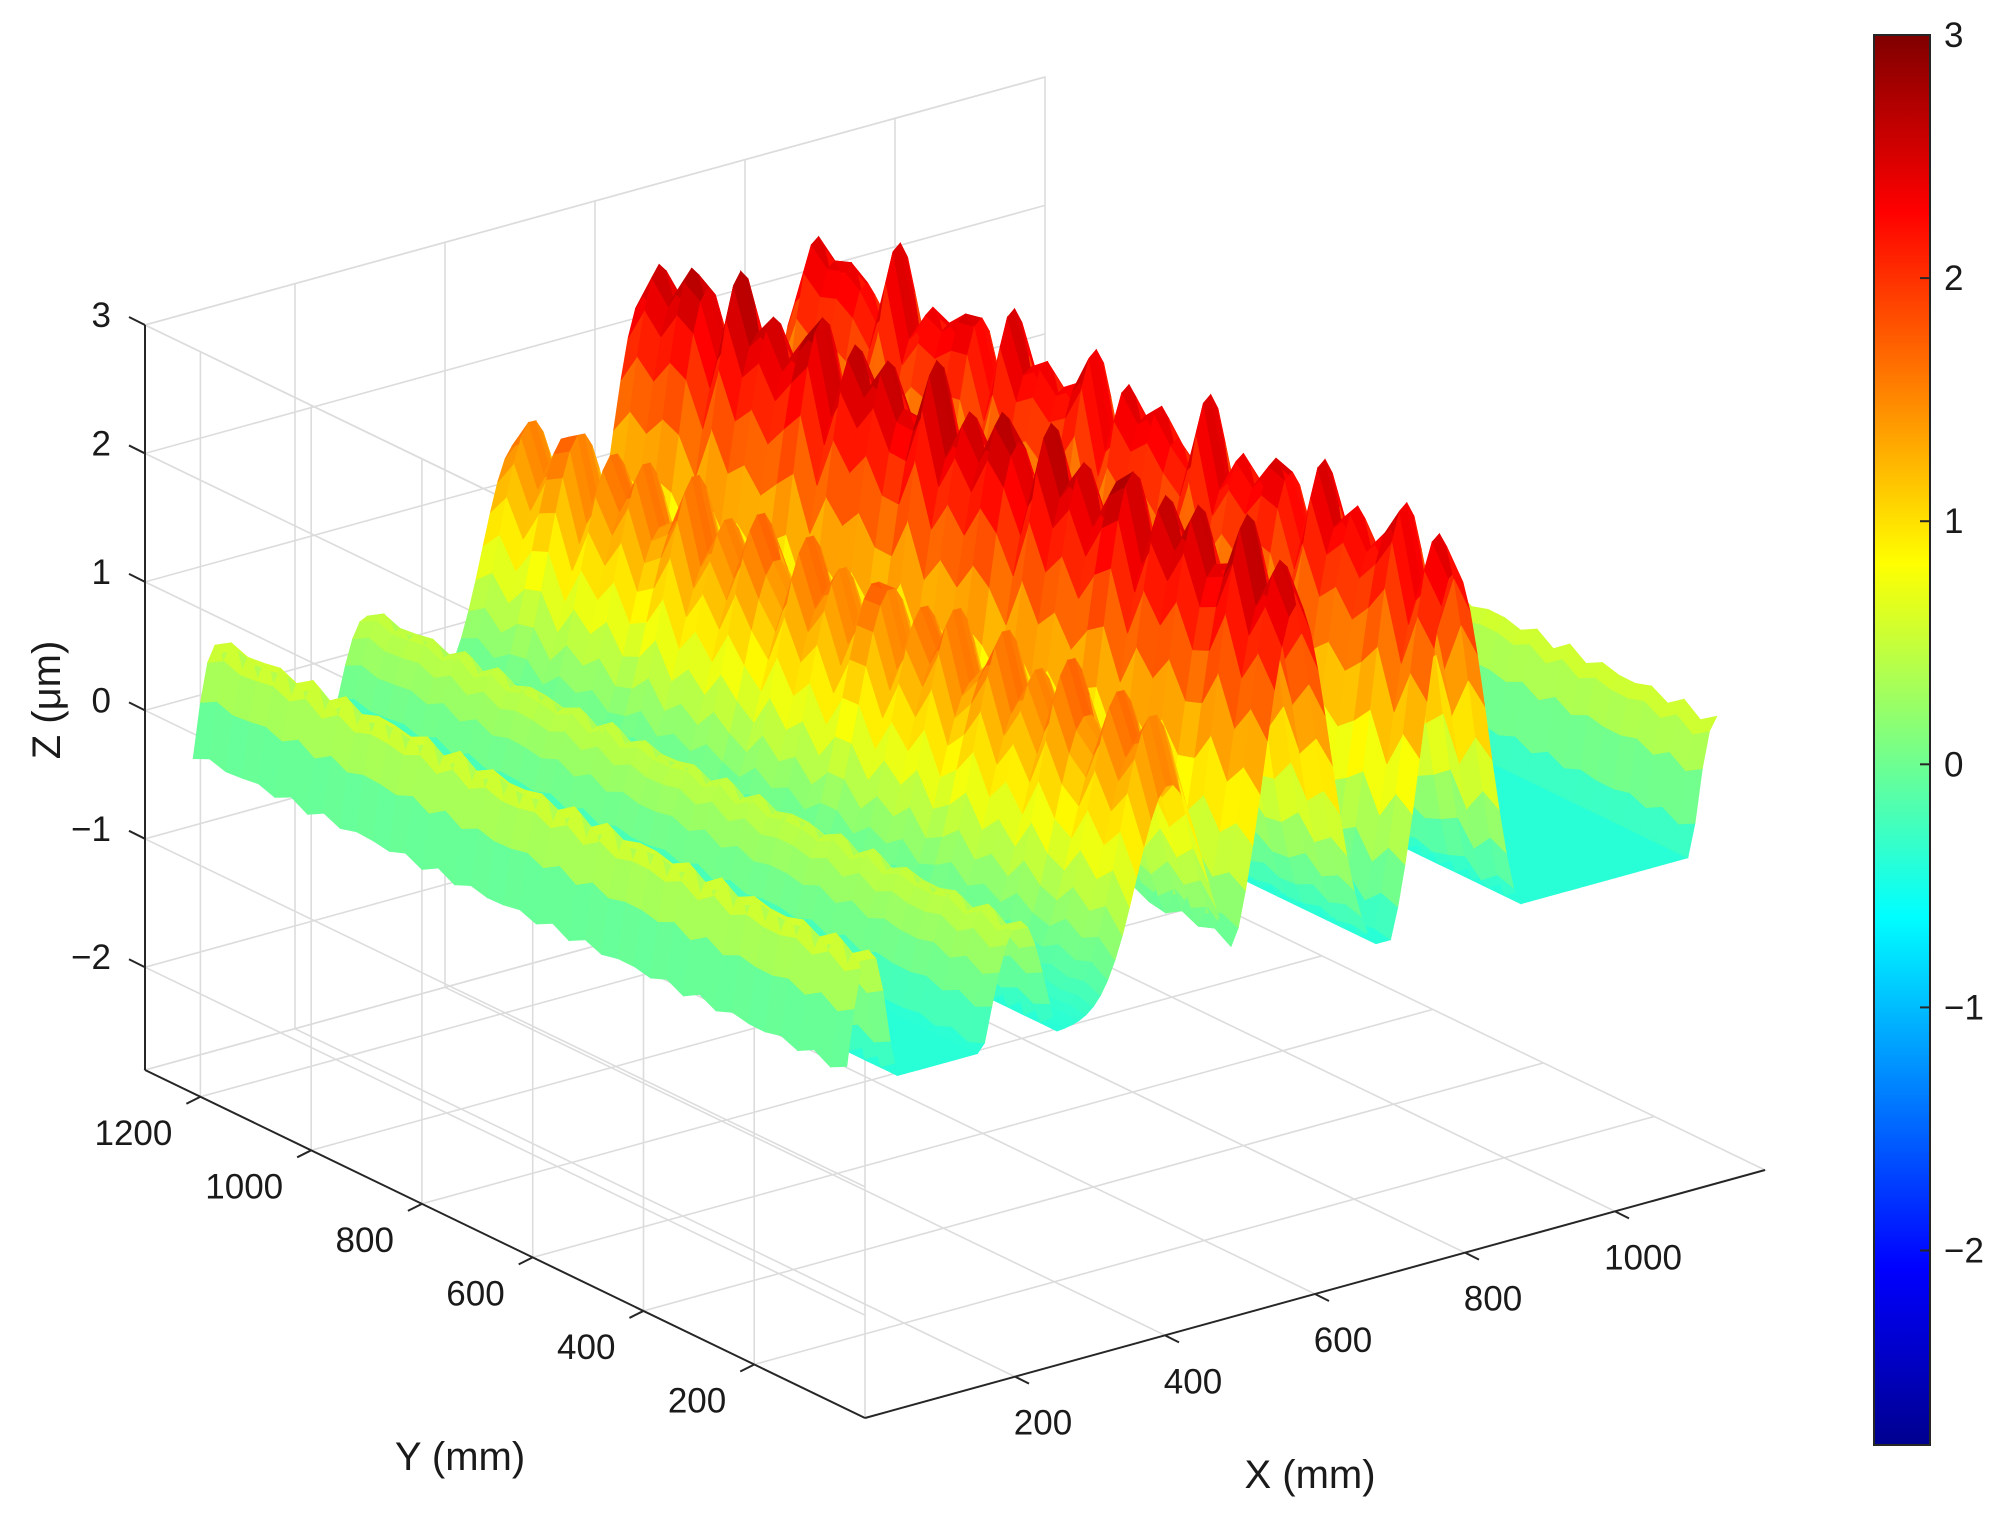 The image size is (2015, 1531). Describe the element at coordinates (91, 957) in the screenshot. I see `z-tick-label: −2` at that location.